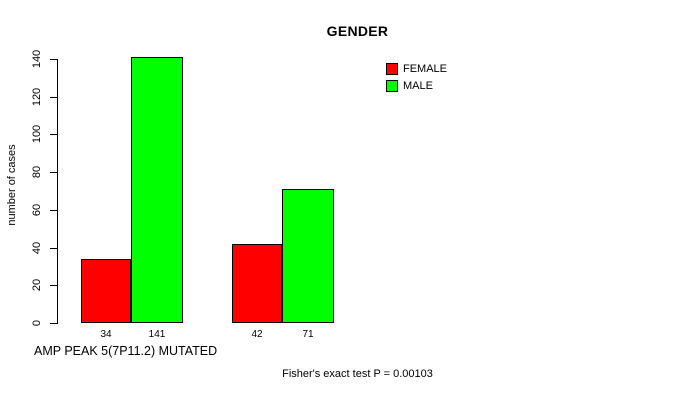 The image size is (690, 400). Describe the element at coordinates (157, 334) in the screenshot. I see `bar-value-label: 141` at that location.